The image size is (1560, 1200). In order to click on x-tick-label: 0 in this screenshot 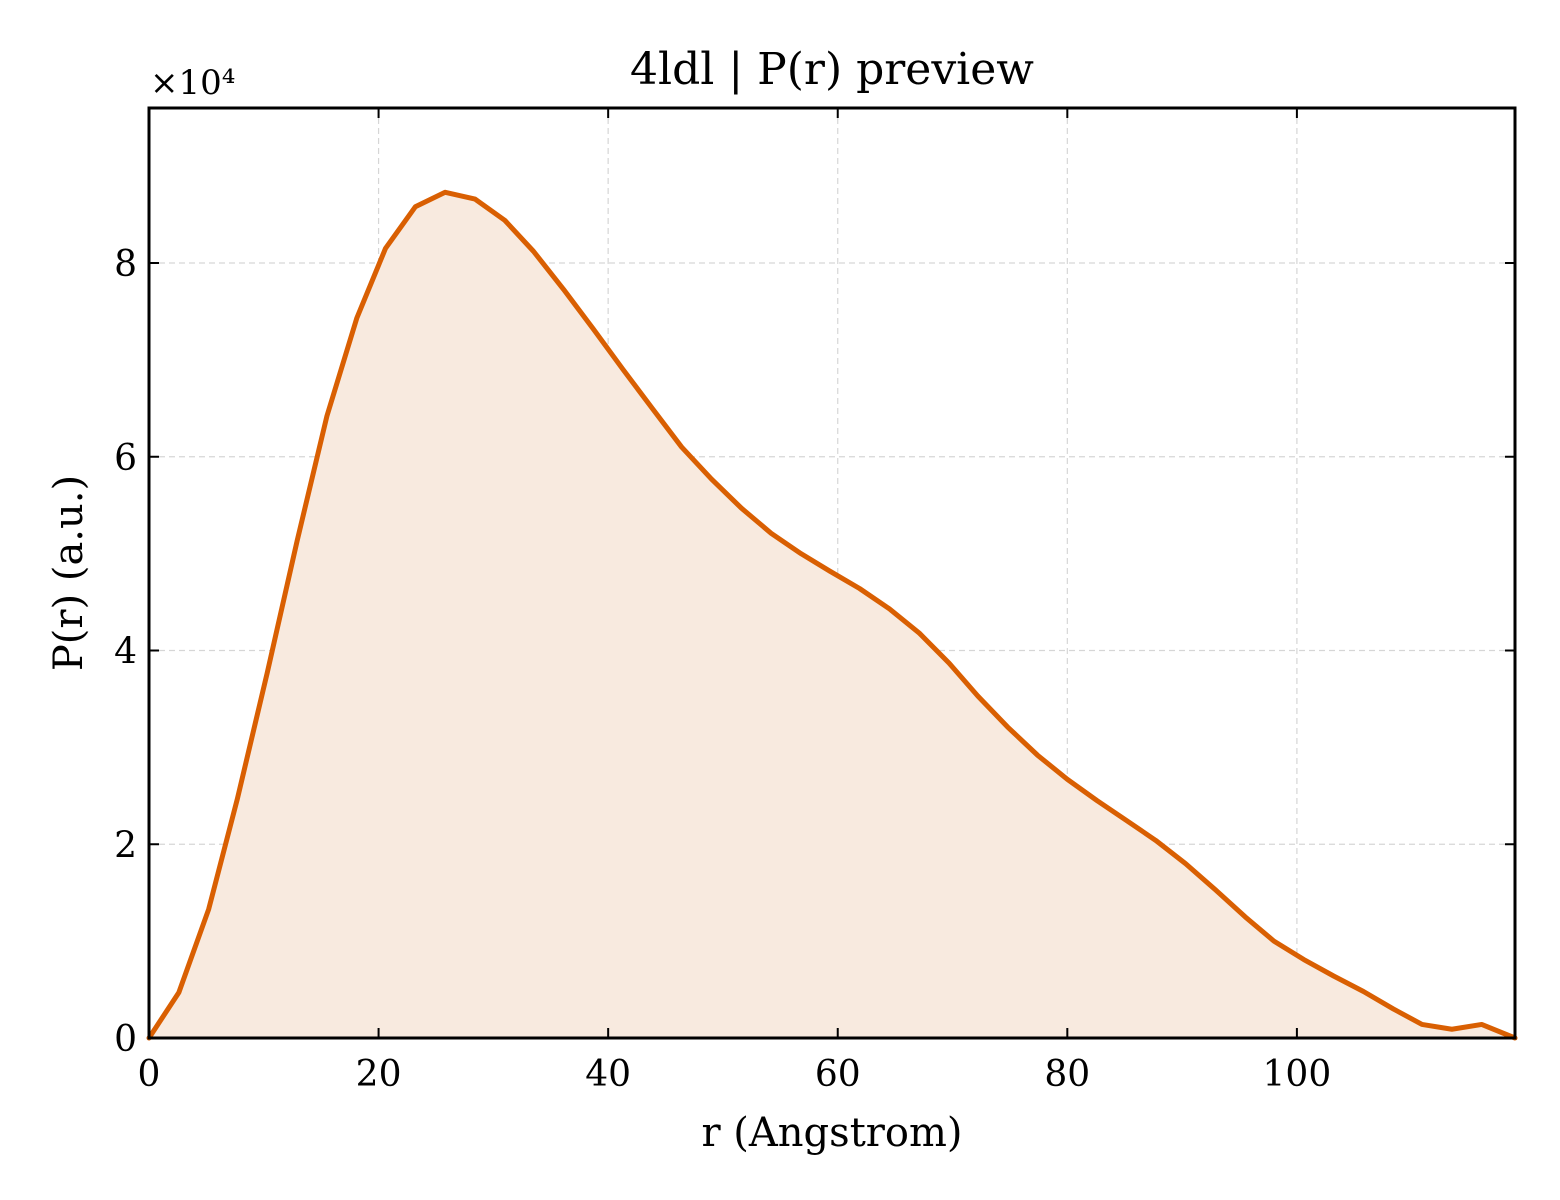, I will do `click(149, 1074)`.